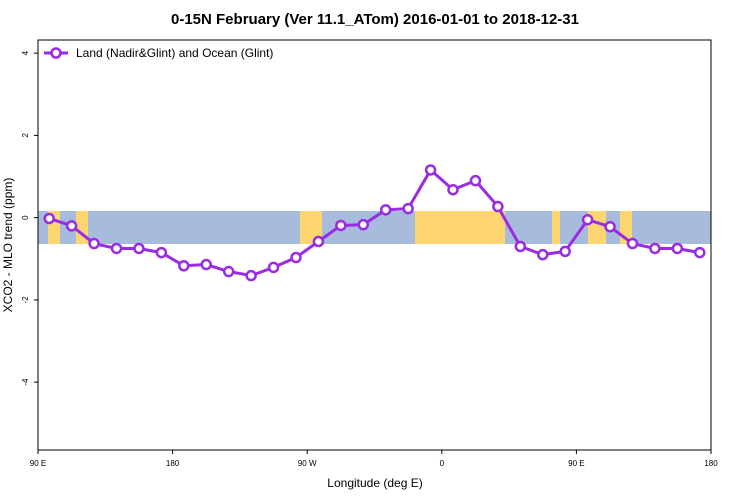 The image size is (750, 500). I want to click on y-tick-label: 2, so click(25, 135).